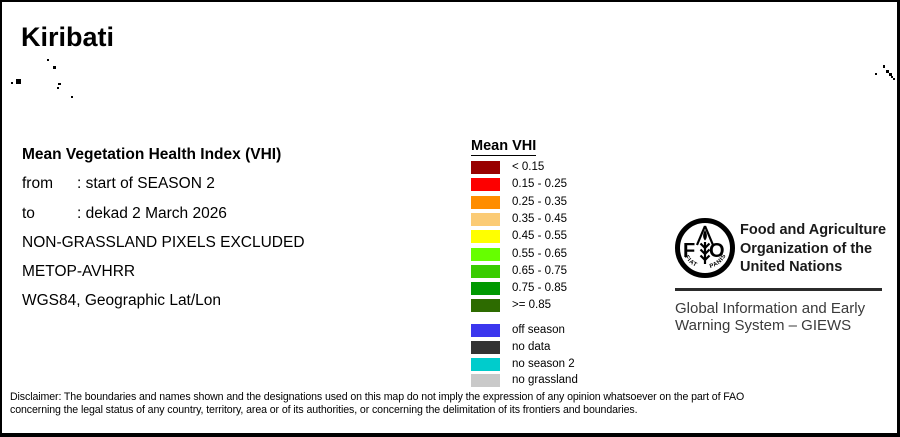 This screenshot has width=900, height=437. Describe the element at coordinates (543, 363) in the screenshot. I see `legend-label: no season 2` at that location.